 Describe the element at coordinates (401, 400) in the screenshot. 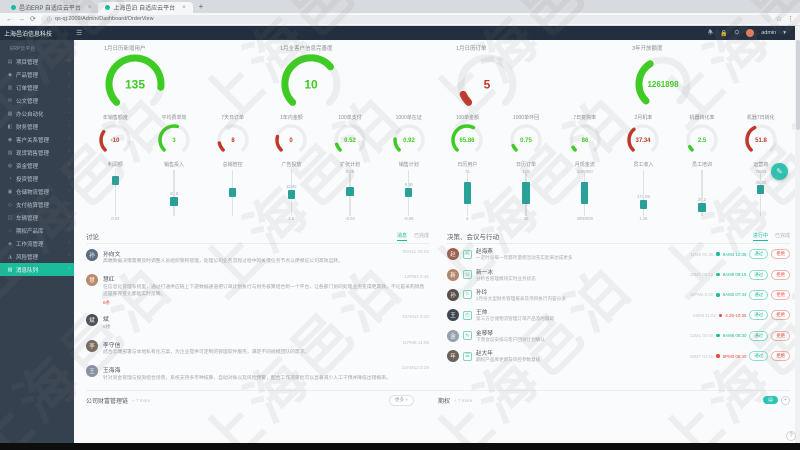

I see `more-button: 更多 ˅` at that location.